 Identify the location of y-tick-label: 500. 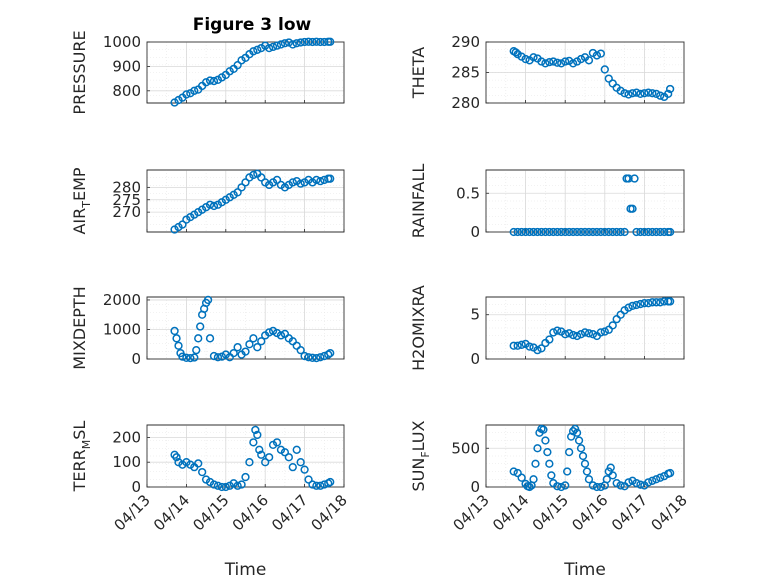
(465, 448).